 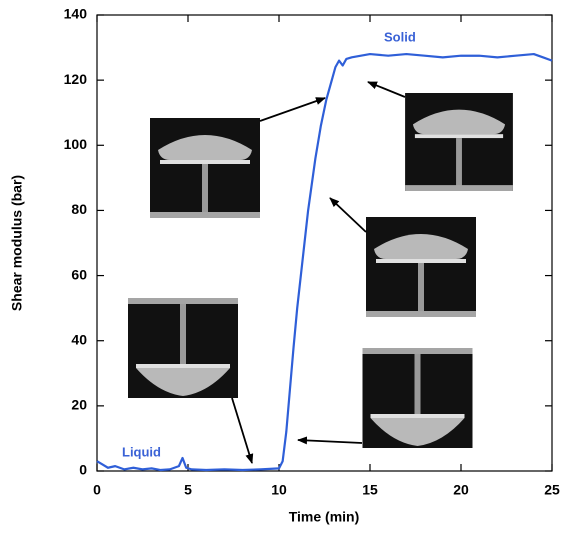 What do you see at coordinates (552, 490) in the screenshot?
I see `x-tick-label: 25` at bounding box center [552, 490].